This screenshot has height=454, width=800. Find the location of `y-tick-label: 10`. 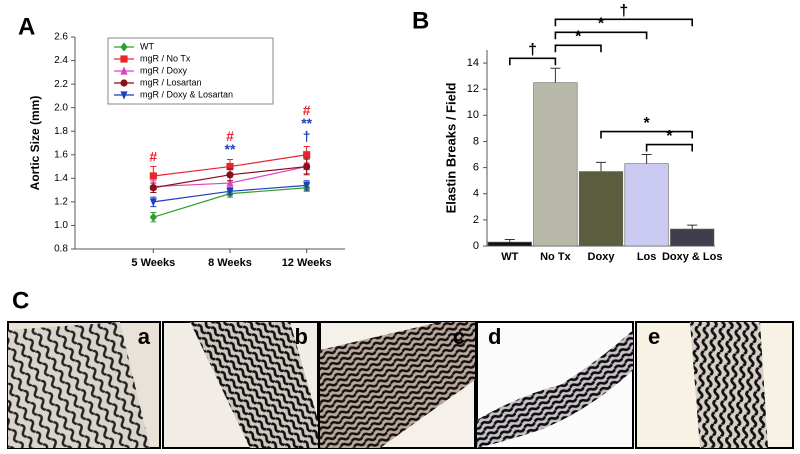

y-tick-label: 10 is located at coordinates (473, 115).